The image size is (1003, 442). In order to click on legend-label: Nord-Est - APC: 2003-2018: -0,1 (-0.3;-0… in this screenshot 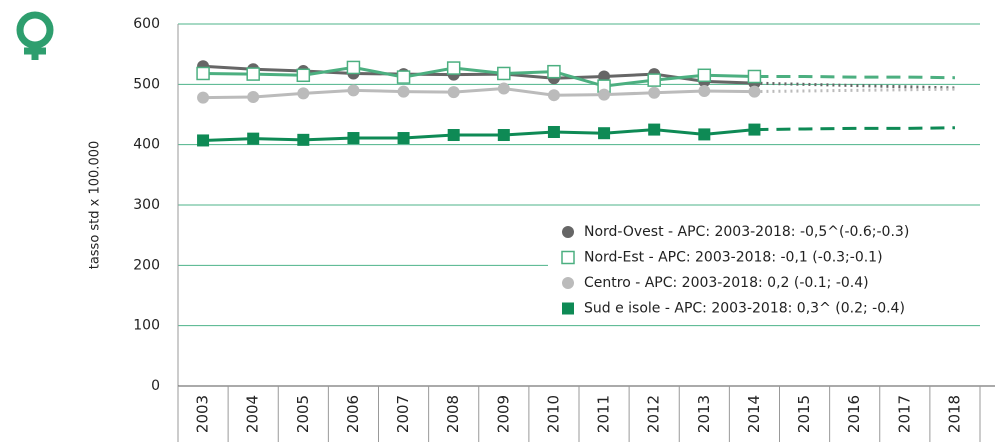, I will do `click(733, 258)`.